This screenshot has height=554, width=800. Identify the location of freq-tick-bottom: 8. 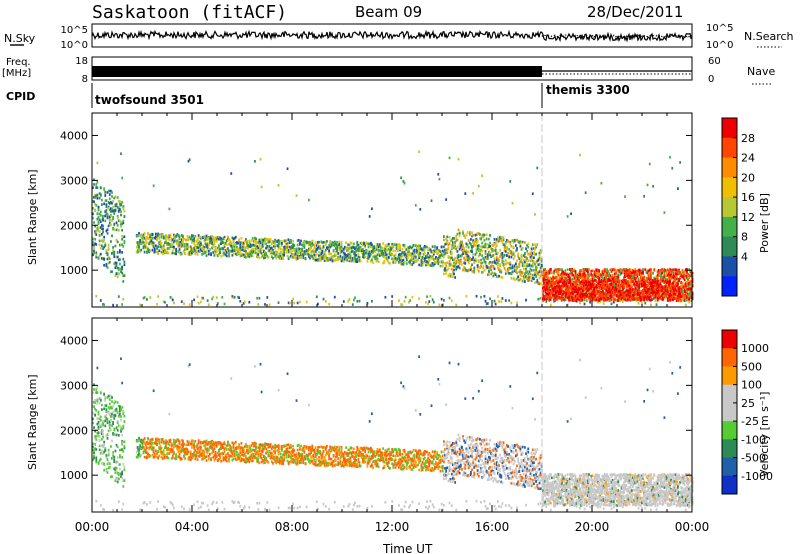
(85, 79).